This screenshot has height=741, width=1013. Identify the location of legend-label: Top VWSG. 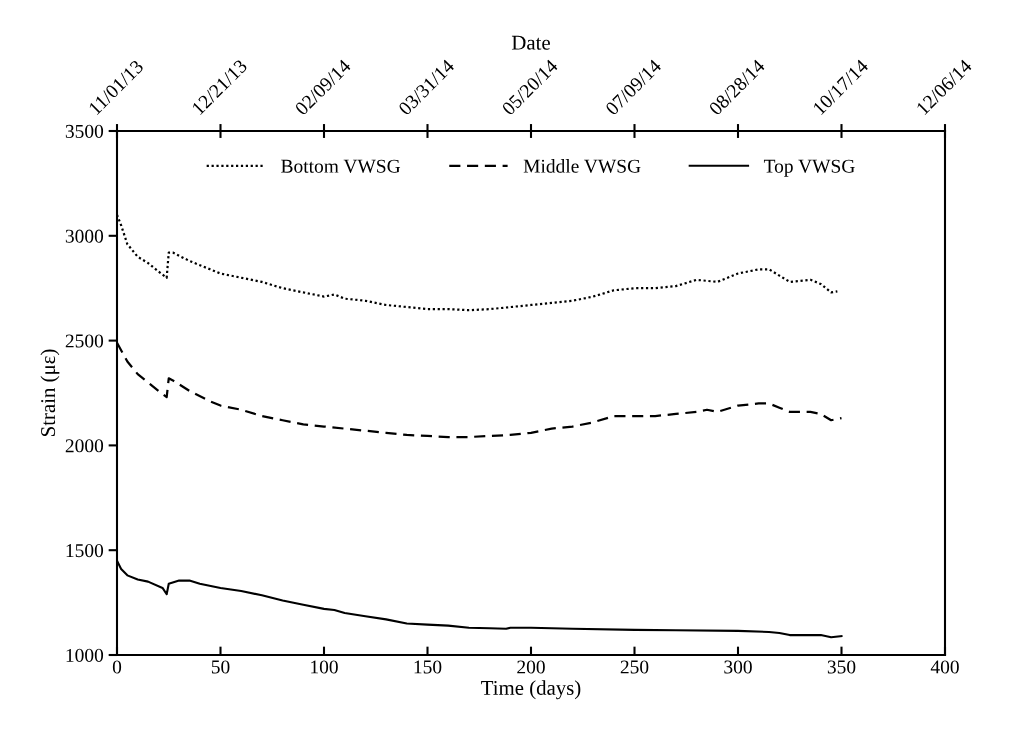
(809, 168).